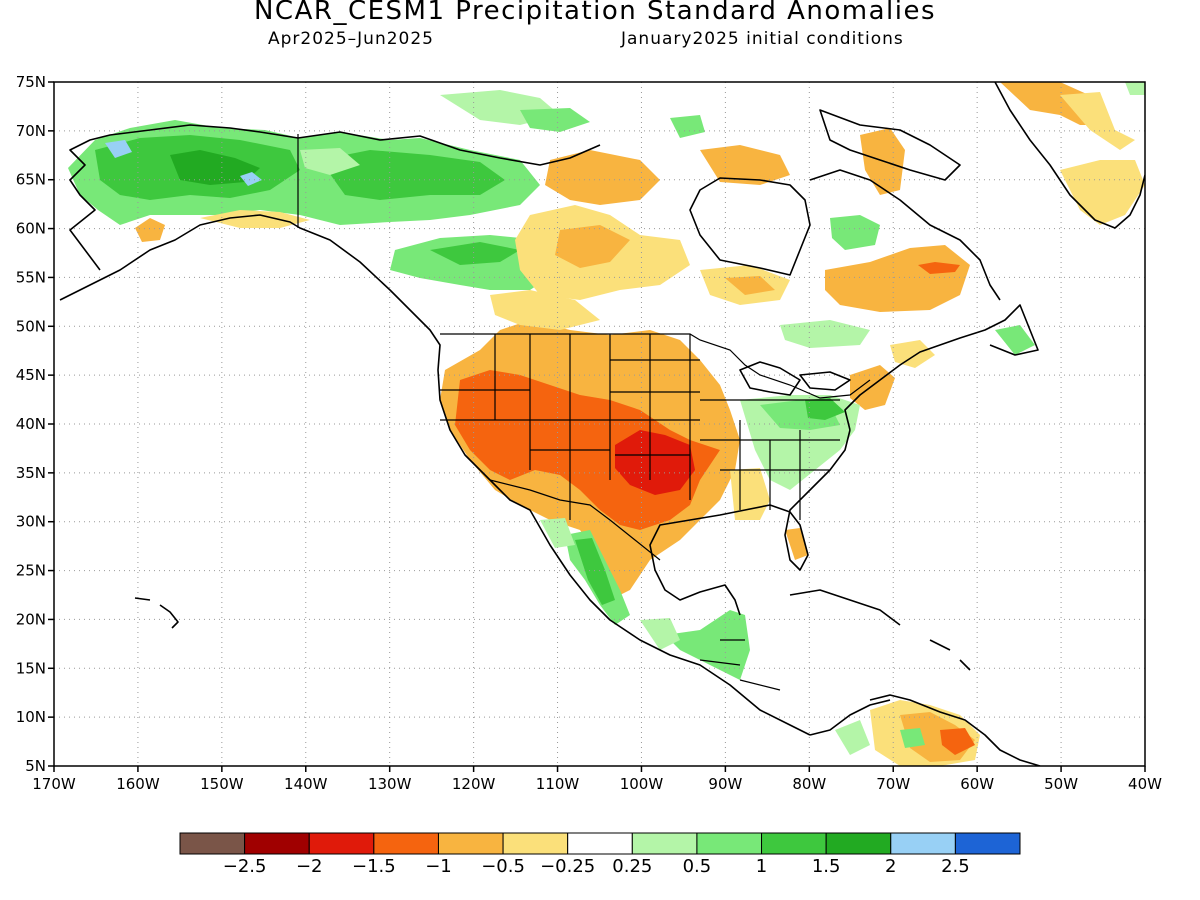 This screenshot has width=1200, height=900. Describe the element at coordinates (750, 285) in the screenshot. I see `dry-patch-ontario` at that location.